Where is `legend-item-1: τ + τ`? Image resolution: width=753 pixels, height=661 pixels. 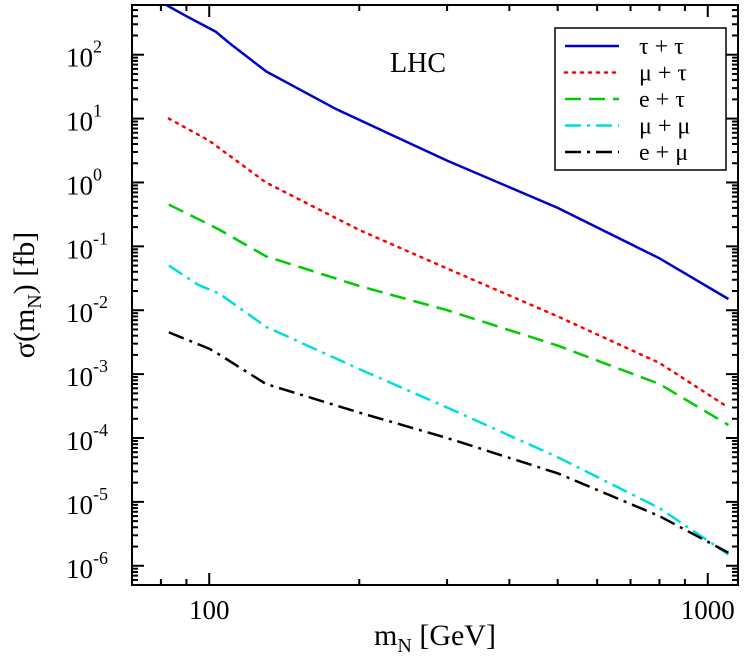
legend-item-1: τ + τ is located at coordinates (624, 47).